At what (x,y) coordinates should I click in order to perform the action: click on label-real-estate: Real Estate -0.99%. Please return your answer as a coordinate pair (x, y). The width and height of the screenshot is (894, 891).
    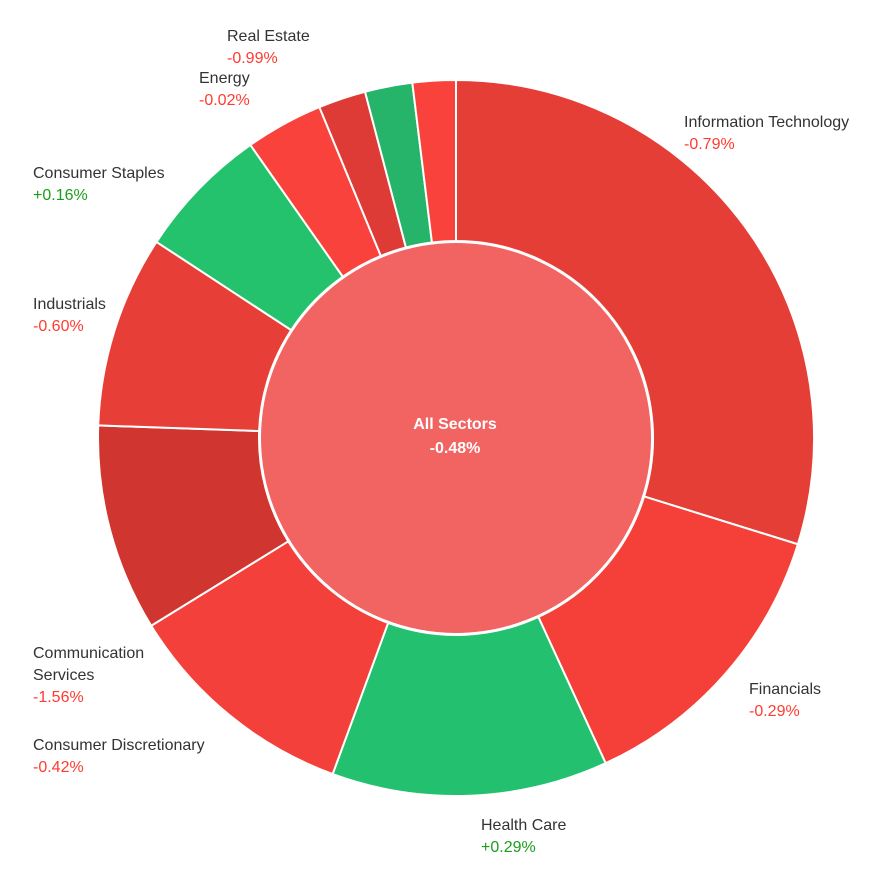
    Looking at the image, I should click on (268, 48).